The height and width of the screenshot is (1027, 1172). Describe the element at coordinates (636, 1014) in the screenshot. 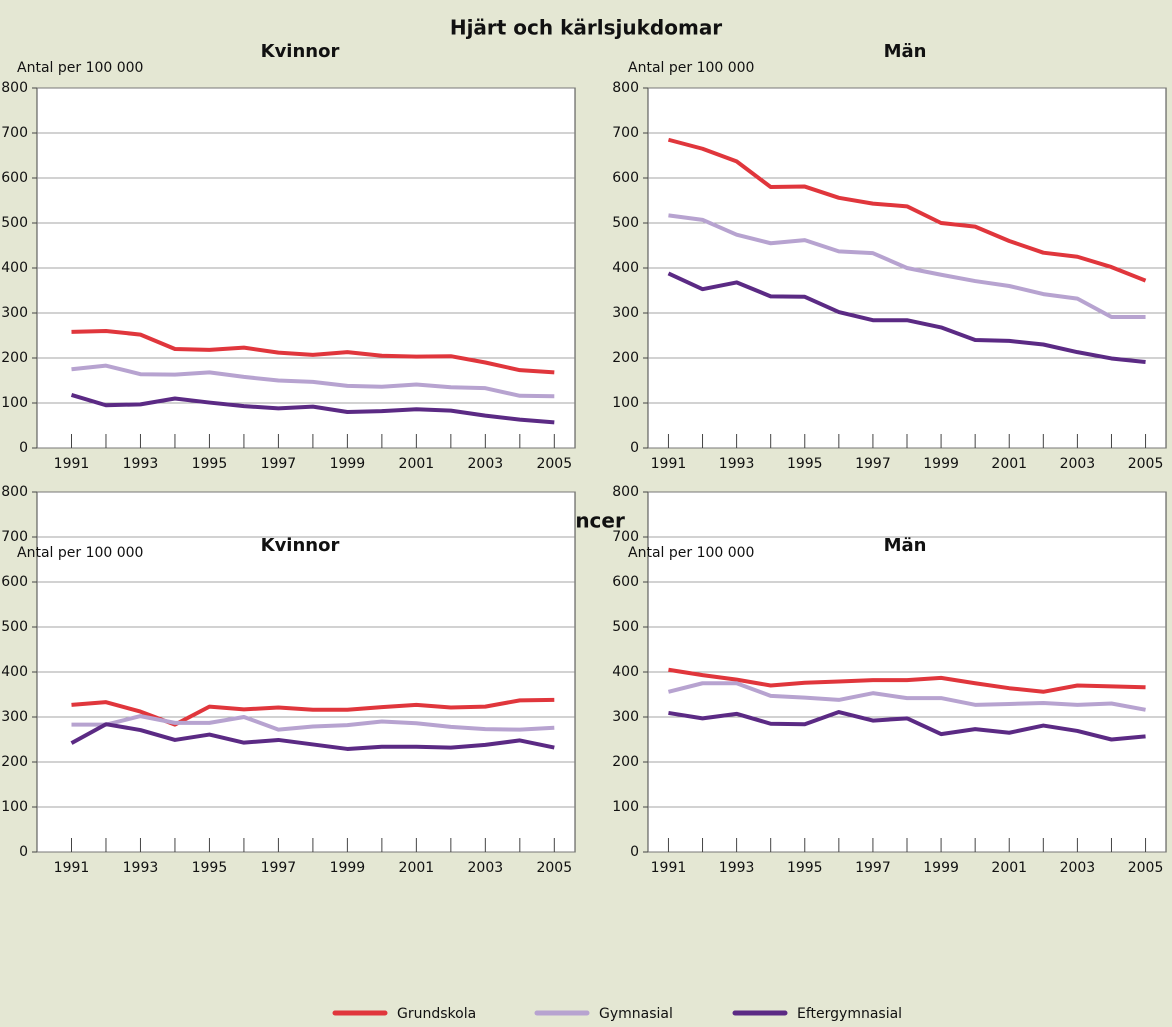

I see `legend-label: Gymnasial` at that location.